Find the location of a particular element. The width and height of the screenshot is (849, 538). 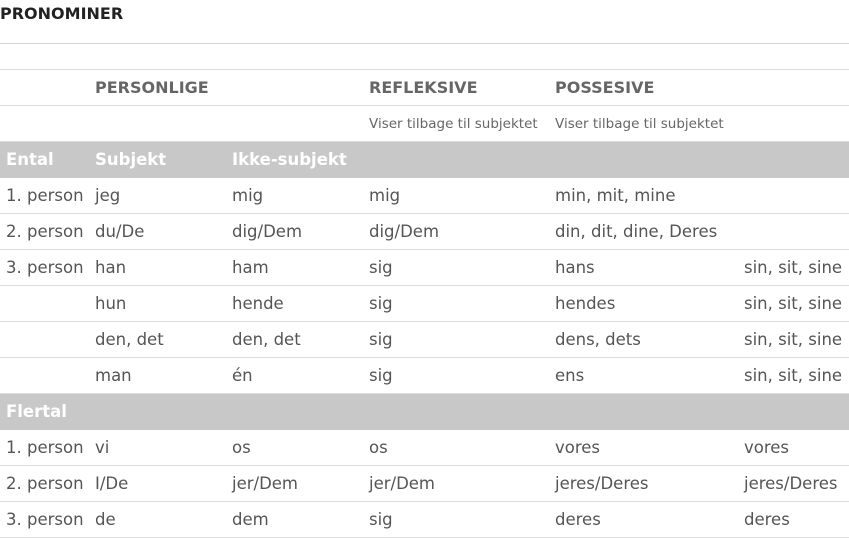

group-label-flertal: Flertal is located at coordinates (44, 411).